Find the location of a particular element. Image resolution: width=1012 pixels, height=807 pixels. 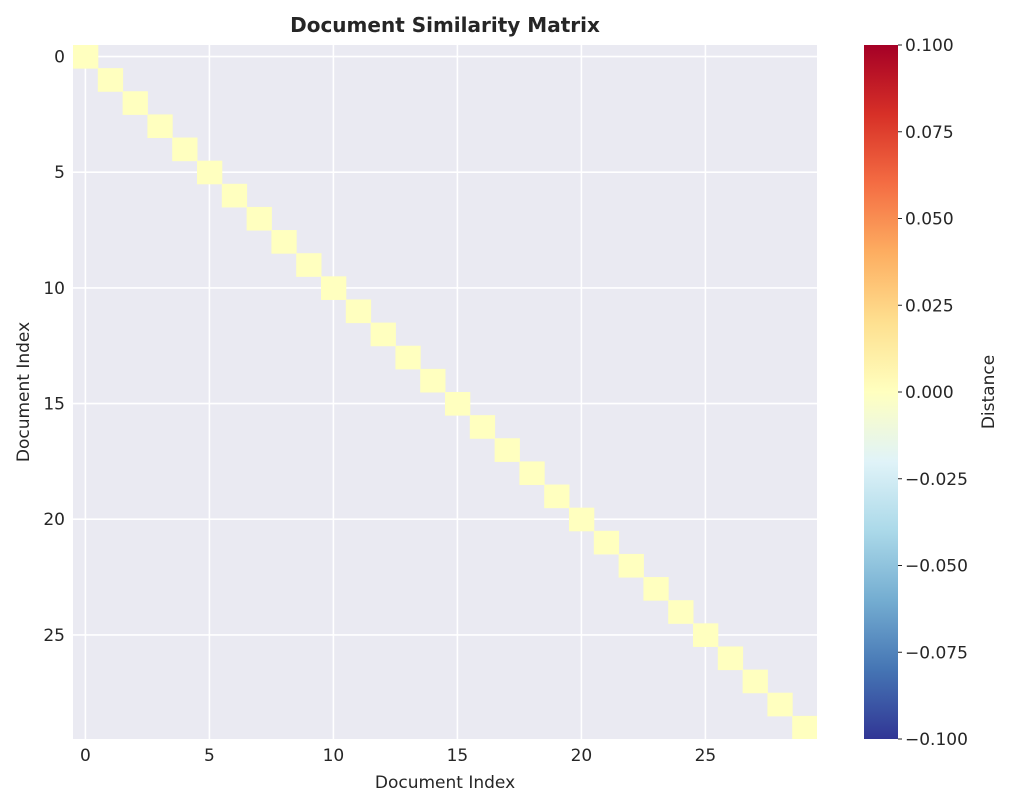

colorbar is located at coordinates (881, 392).